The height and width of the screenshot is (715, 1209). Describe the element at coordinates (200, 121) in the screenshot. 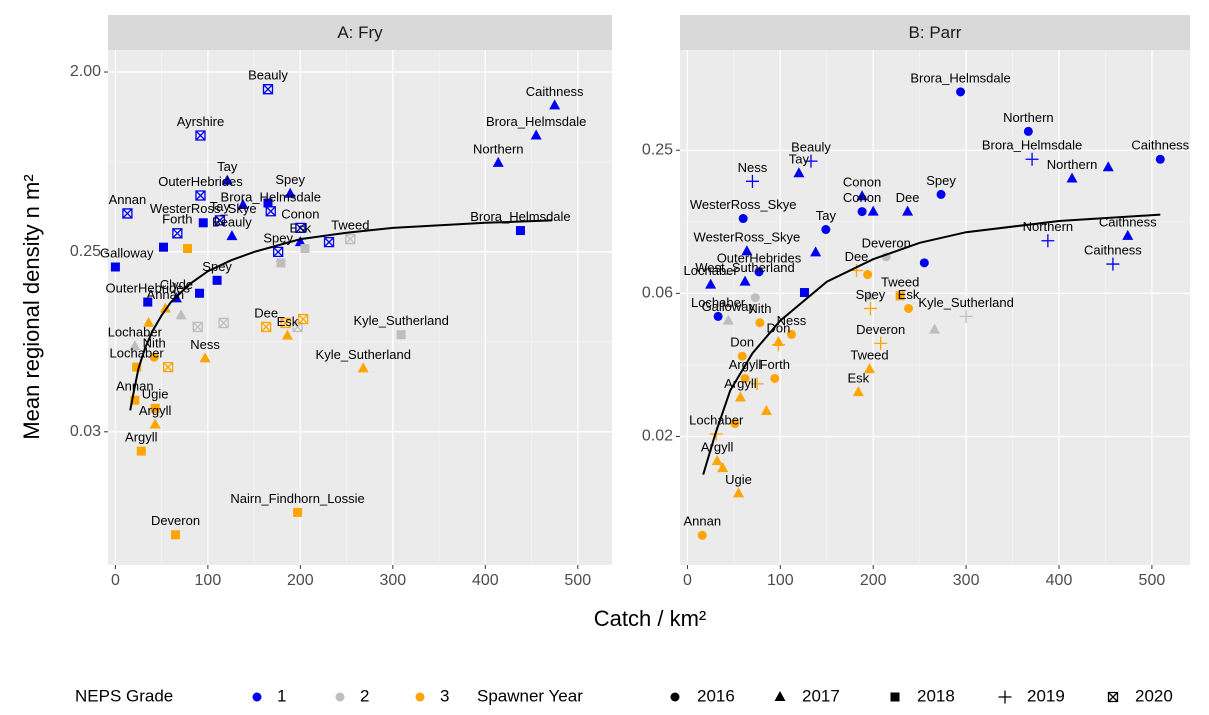

I see `point-label: Ayrshire` at that location.